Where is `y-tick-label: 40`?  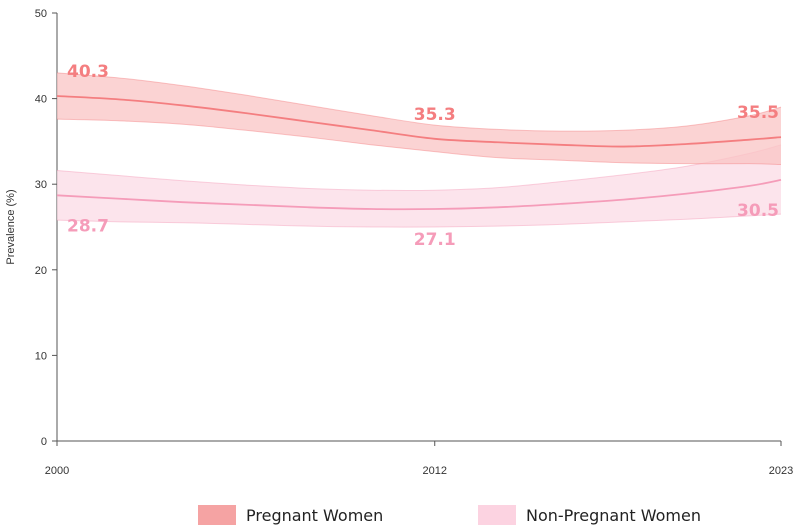 y-tick-label: 40 is located at coordinates (41, 100).